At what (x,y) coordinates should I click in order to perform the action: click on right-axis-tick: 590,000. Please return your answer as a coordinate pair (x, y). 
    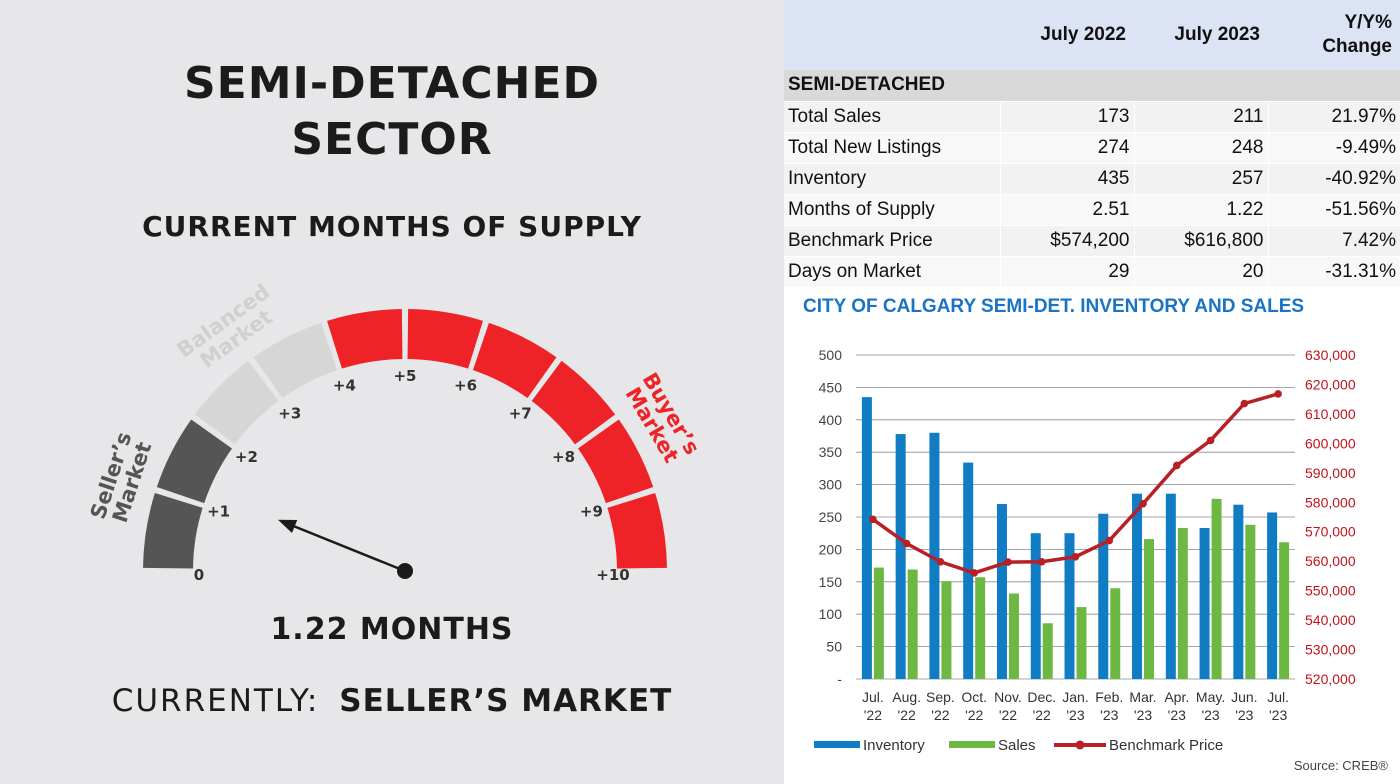
    Looking at the image, I should click on (1330, 473).